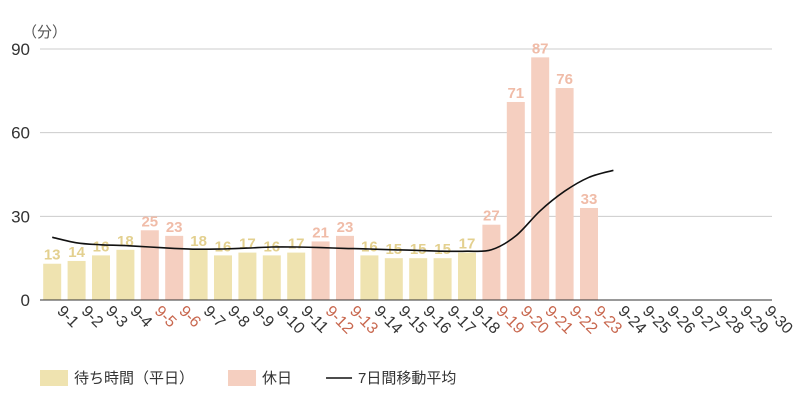 The image size is (800, 400). I want to click on x-tick-label: 9-7, so click(214, 317).